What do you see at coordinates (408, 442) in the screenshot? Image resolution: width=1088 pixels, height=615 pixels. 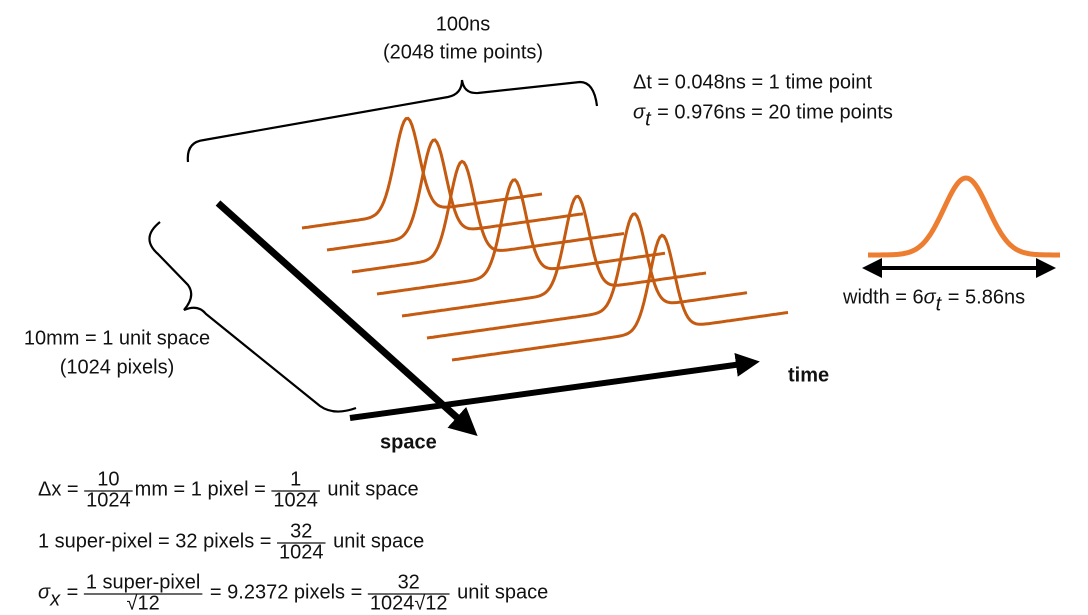 I see `space-label: space` at bounding box center [408, 442].